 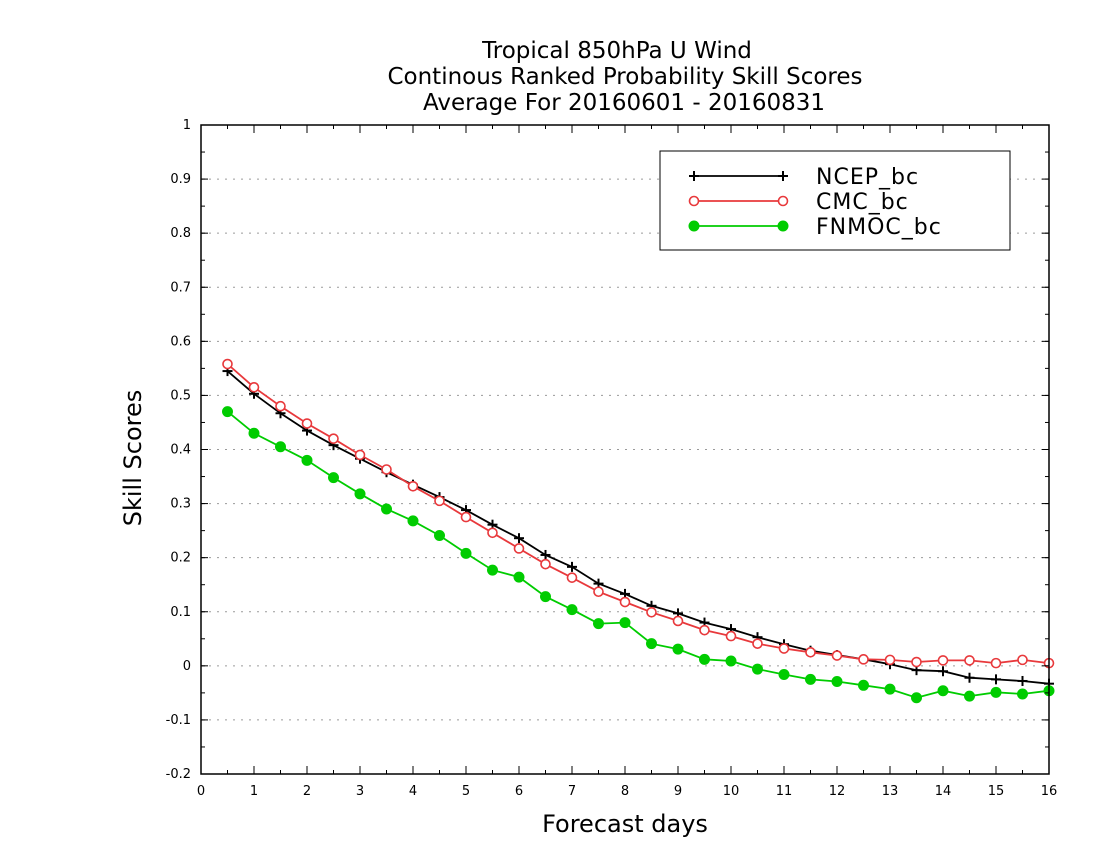 I want to click on x-tick-label: 0, so click(x=201, y=791).